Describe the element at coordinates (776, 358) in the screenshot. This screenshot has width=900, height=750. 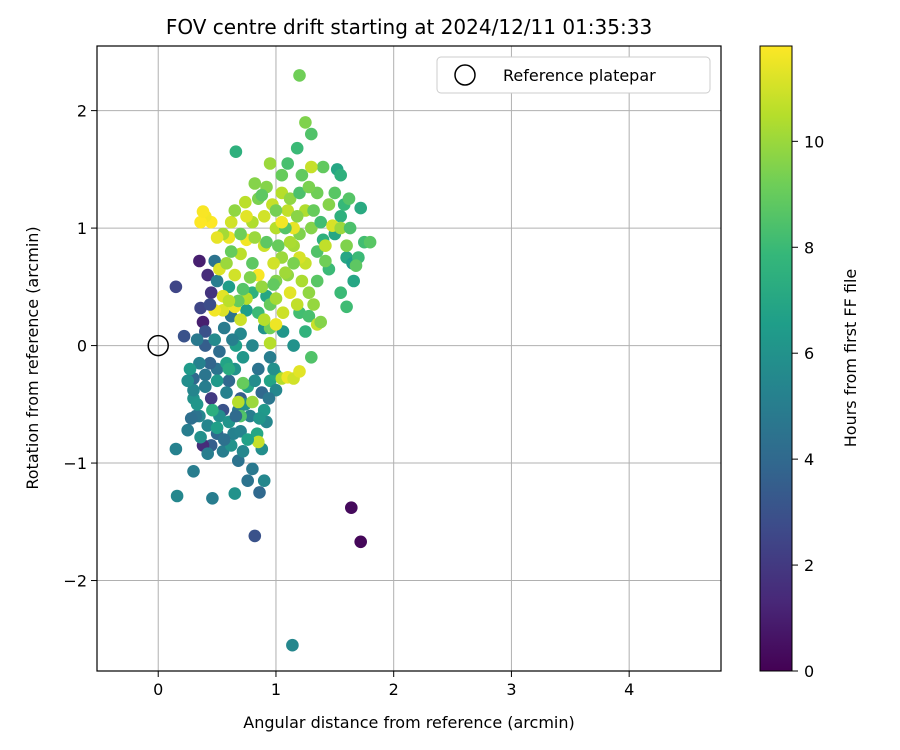
I see `colorbar` at that location.